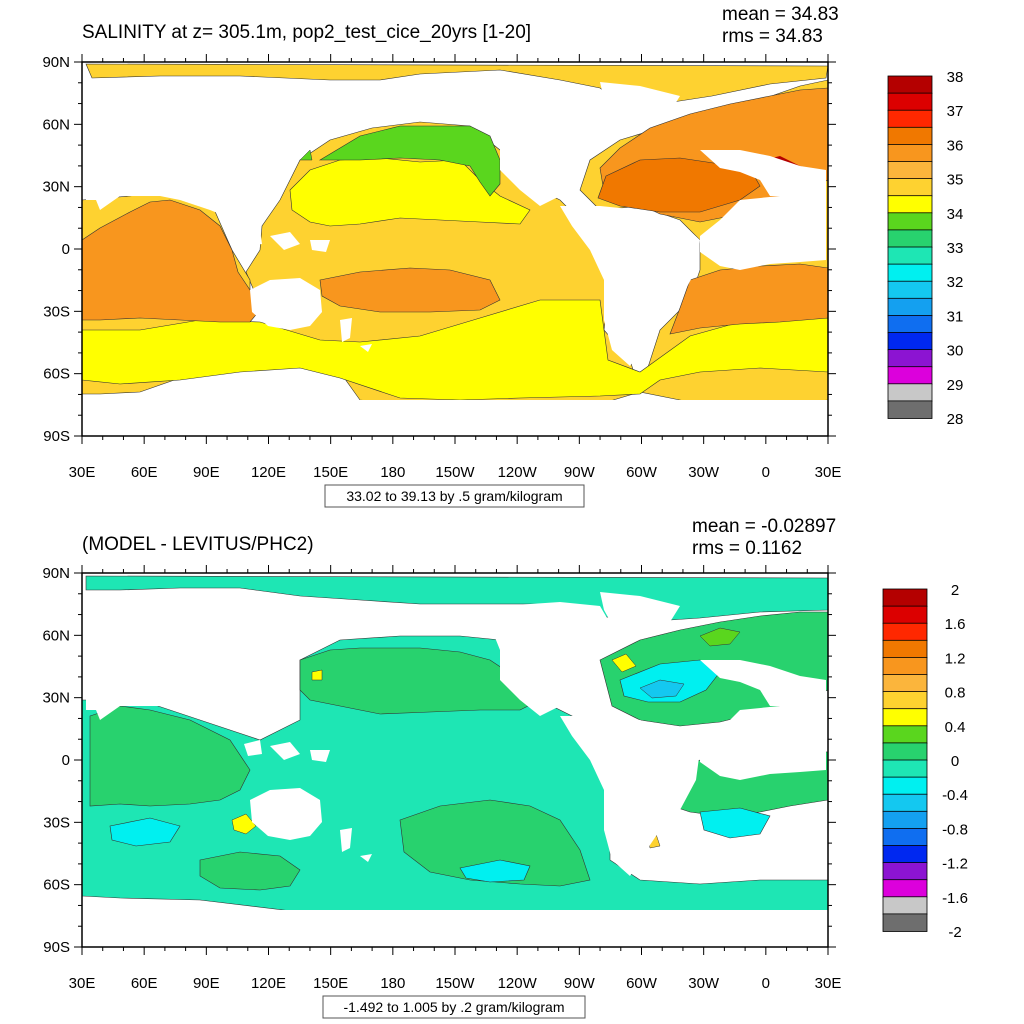  Describe the element at coordinates (56, 760) in the screenshot. I see `panel-2-y-tick-labels: 90N 60N 30N 0 30S 60S 90S` at that location.